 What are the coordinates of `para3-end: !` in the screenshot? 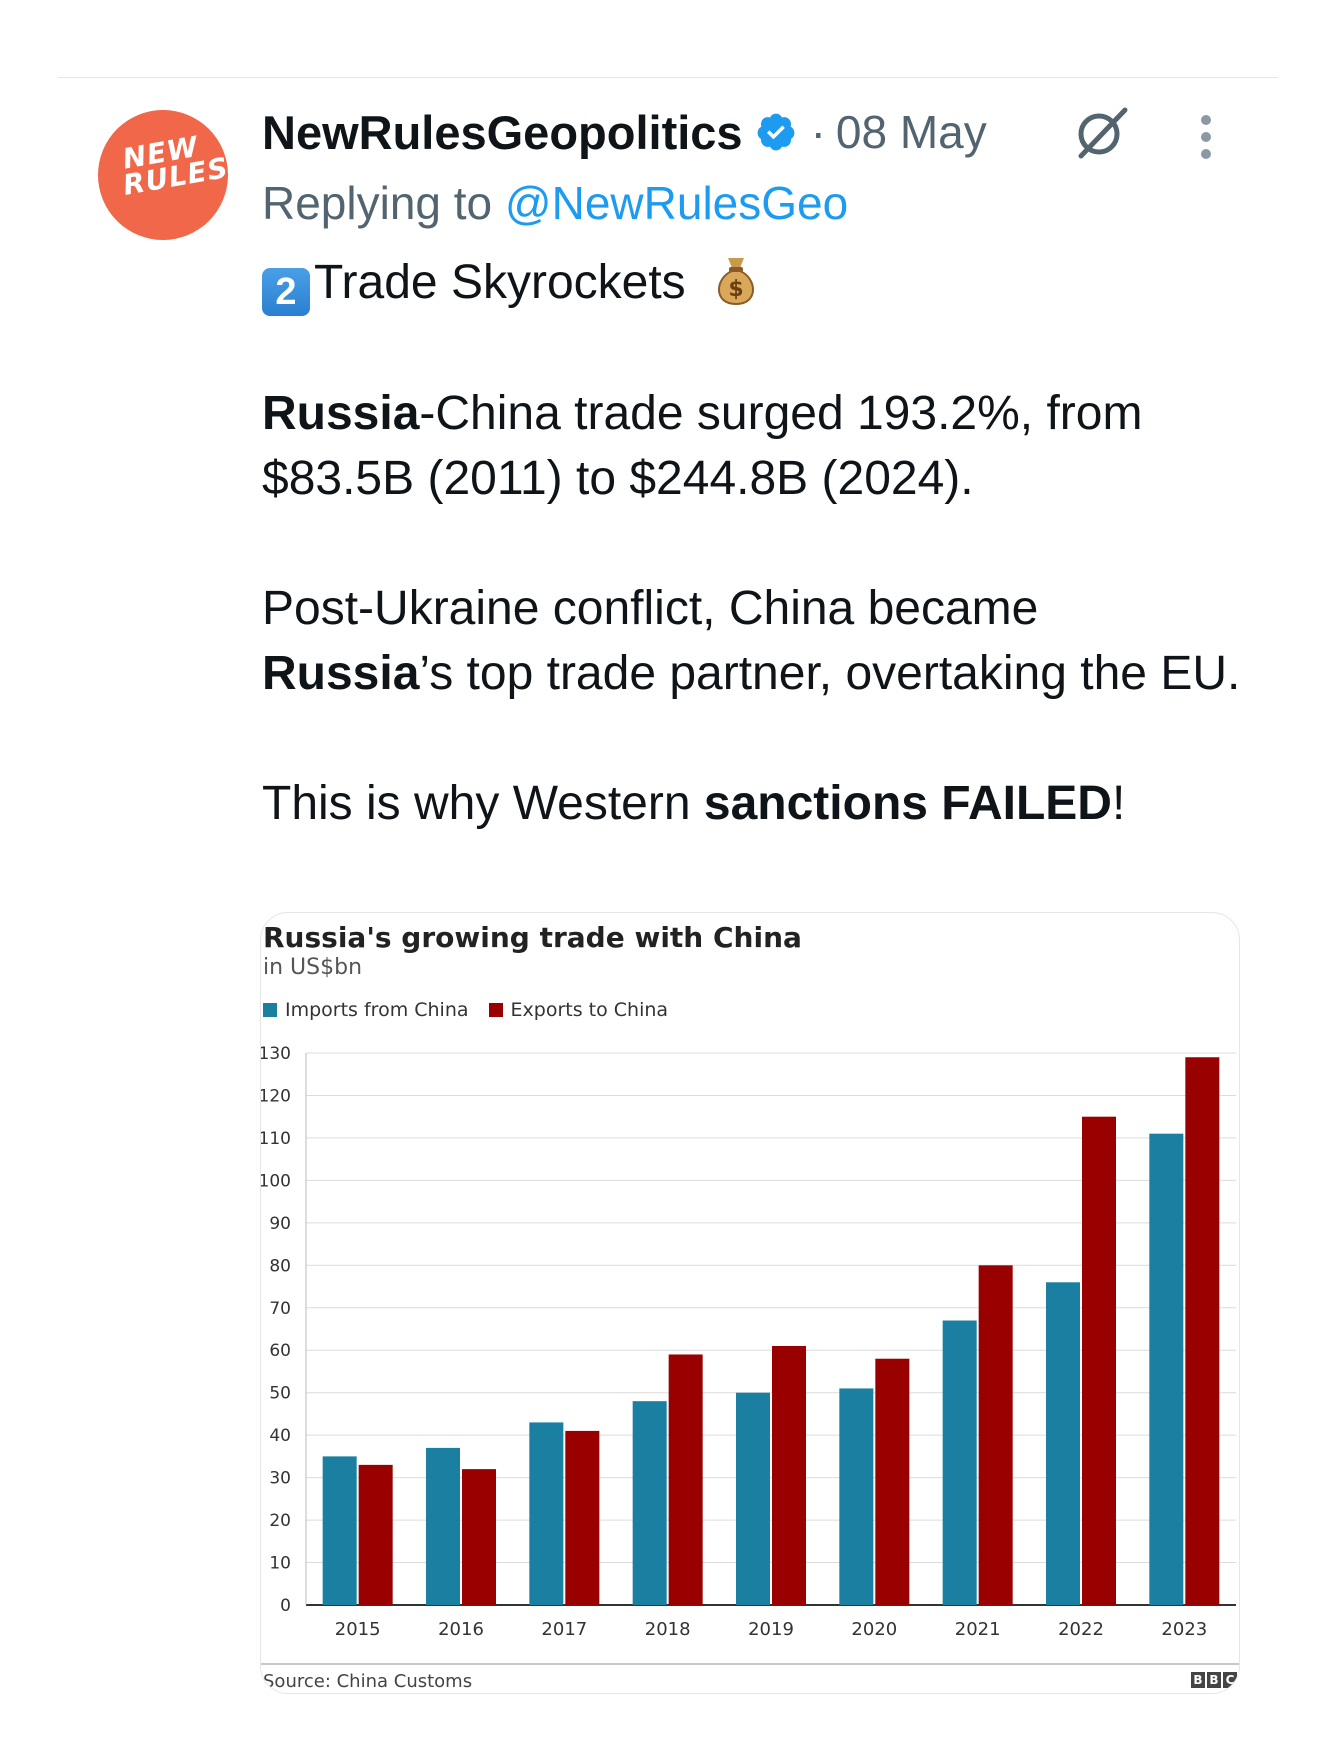 It's located at (1118, 803).